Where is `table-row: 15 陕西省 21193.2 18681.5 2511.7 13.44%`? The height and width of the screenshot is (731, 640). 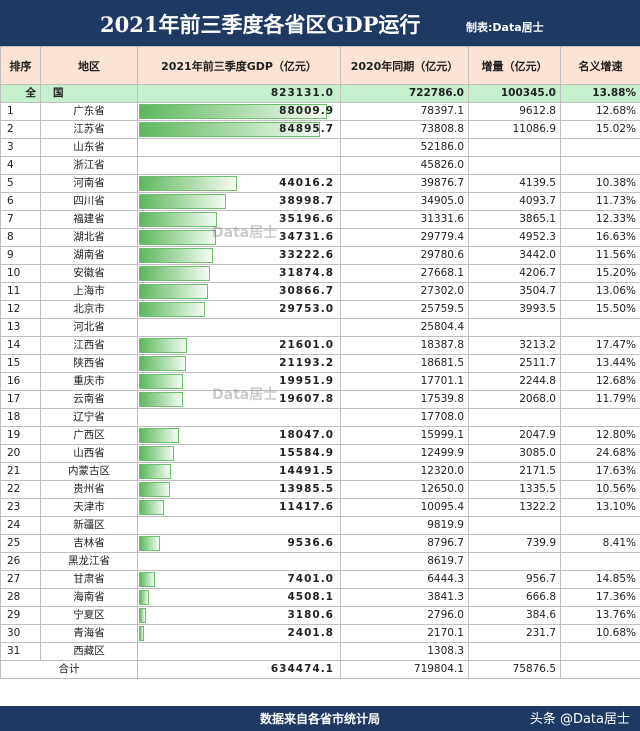 table-row: 15 陕西省 21193.2 18681.5 2511.7 13.44% is located at coordinates (320, 363).